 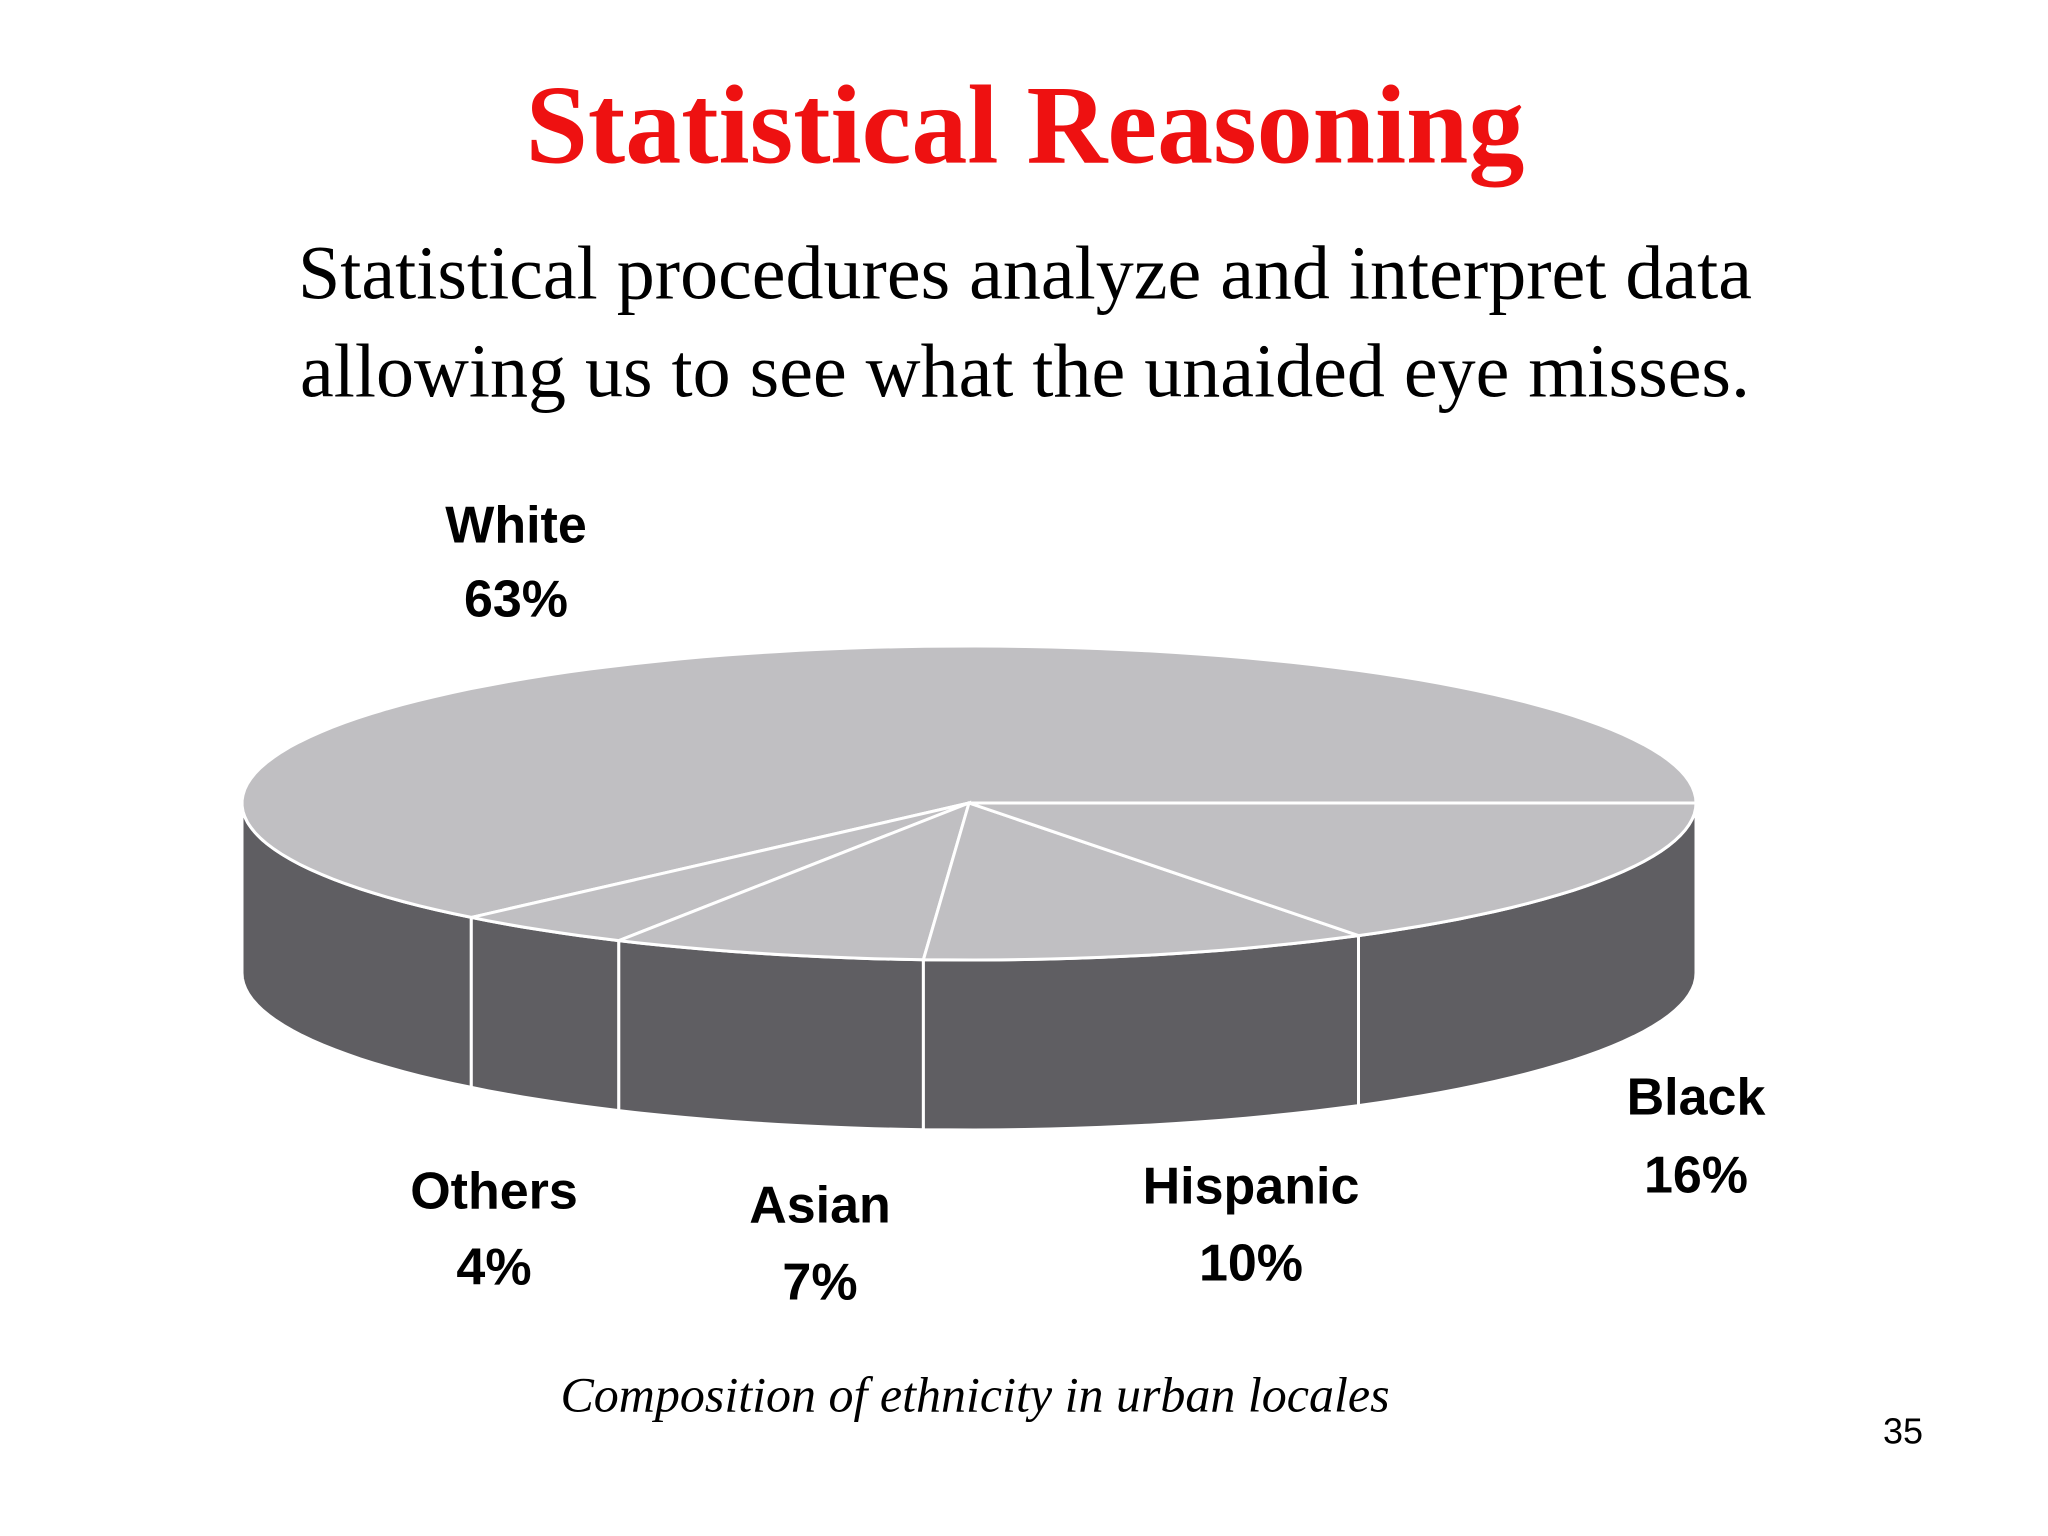 I want to click on slice-label: White, so click(x=516, y=526).